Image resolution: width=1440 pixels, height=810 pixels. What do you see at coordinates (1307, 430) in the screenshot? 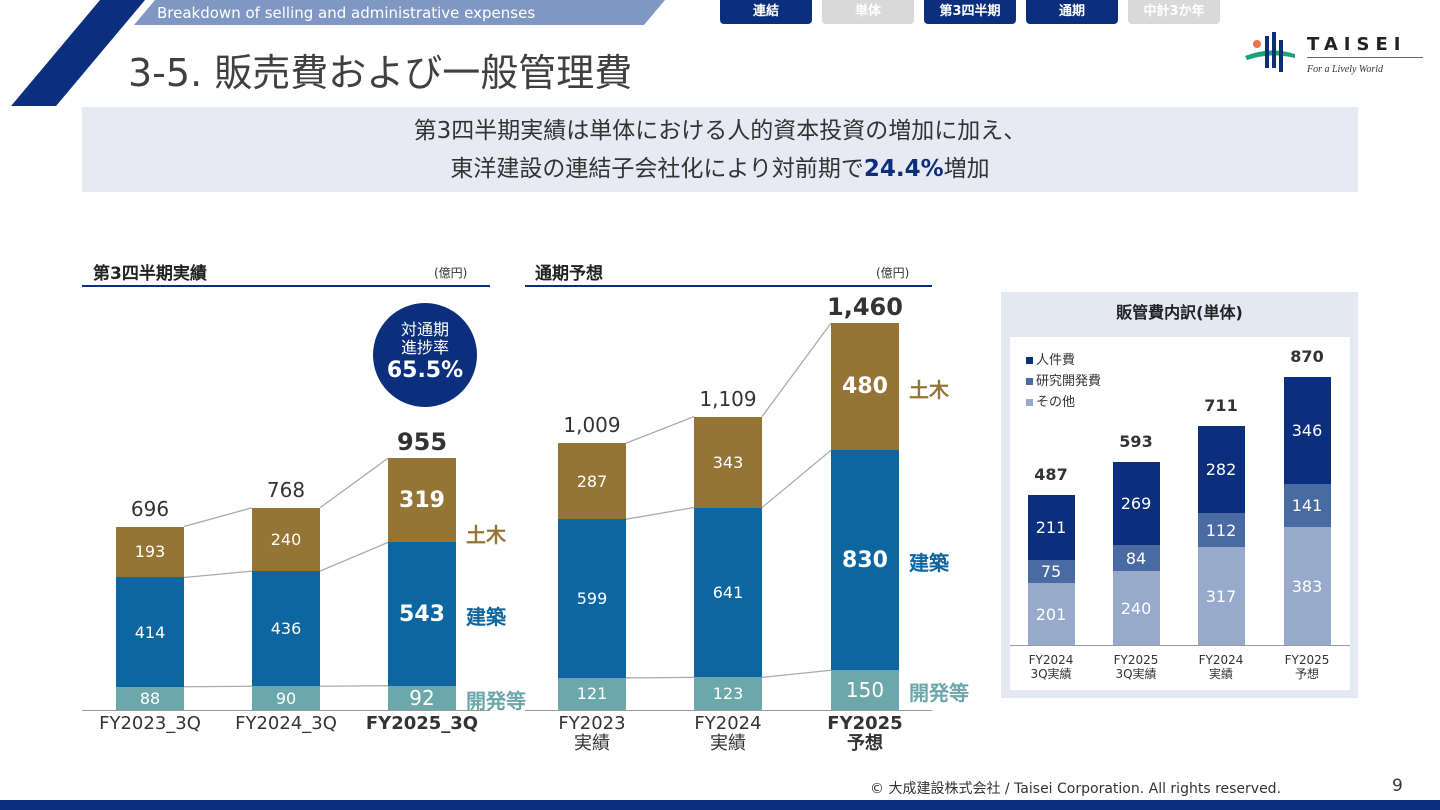
I see `bar-segment: 346` at bounding box center [1307, 430].